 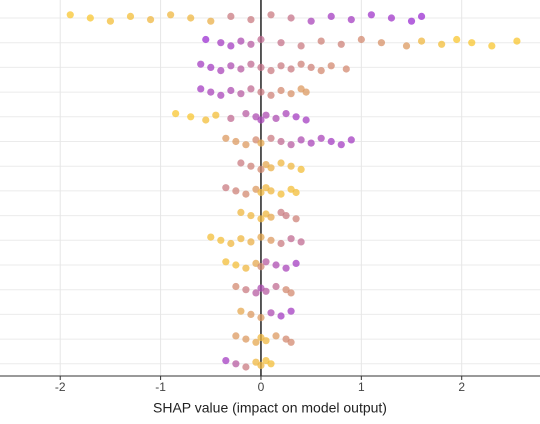 I want to click on x-tick-label: 1, so click(x=361, y=387).